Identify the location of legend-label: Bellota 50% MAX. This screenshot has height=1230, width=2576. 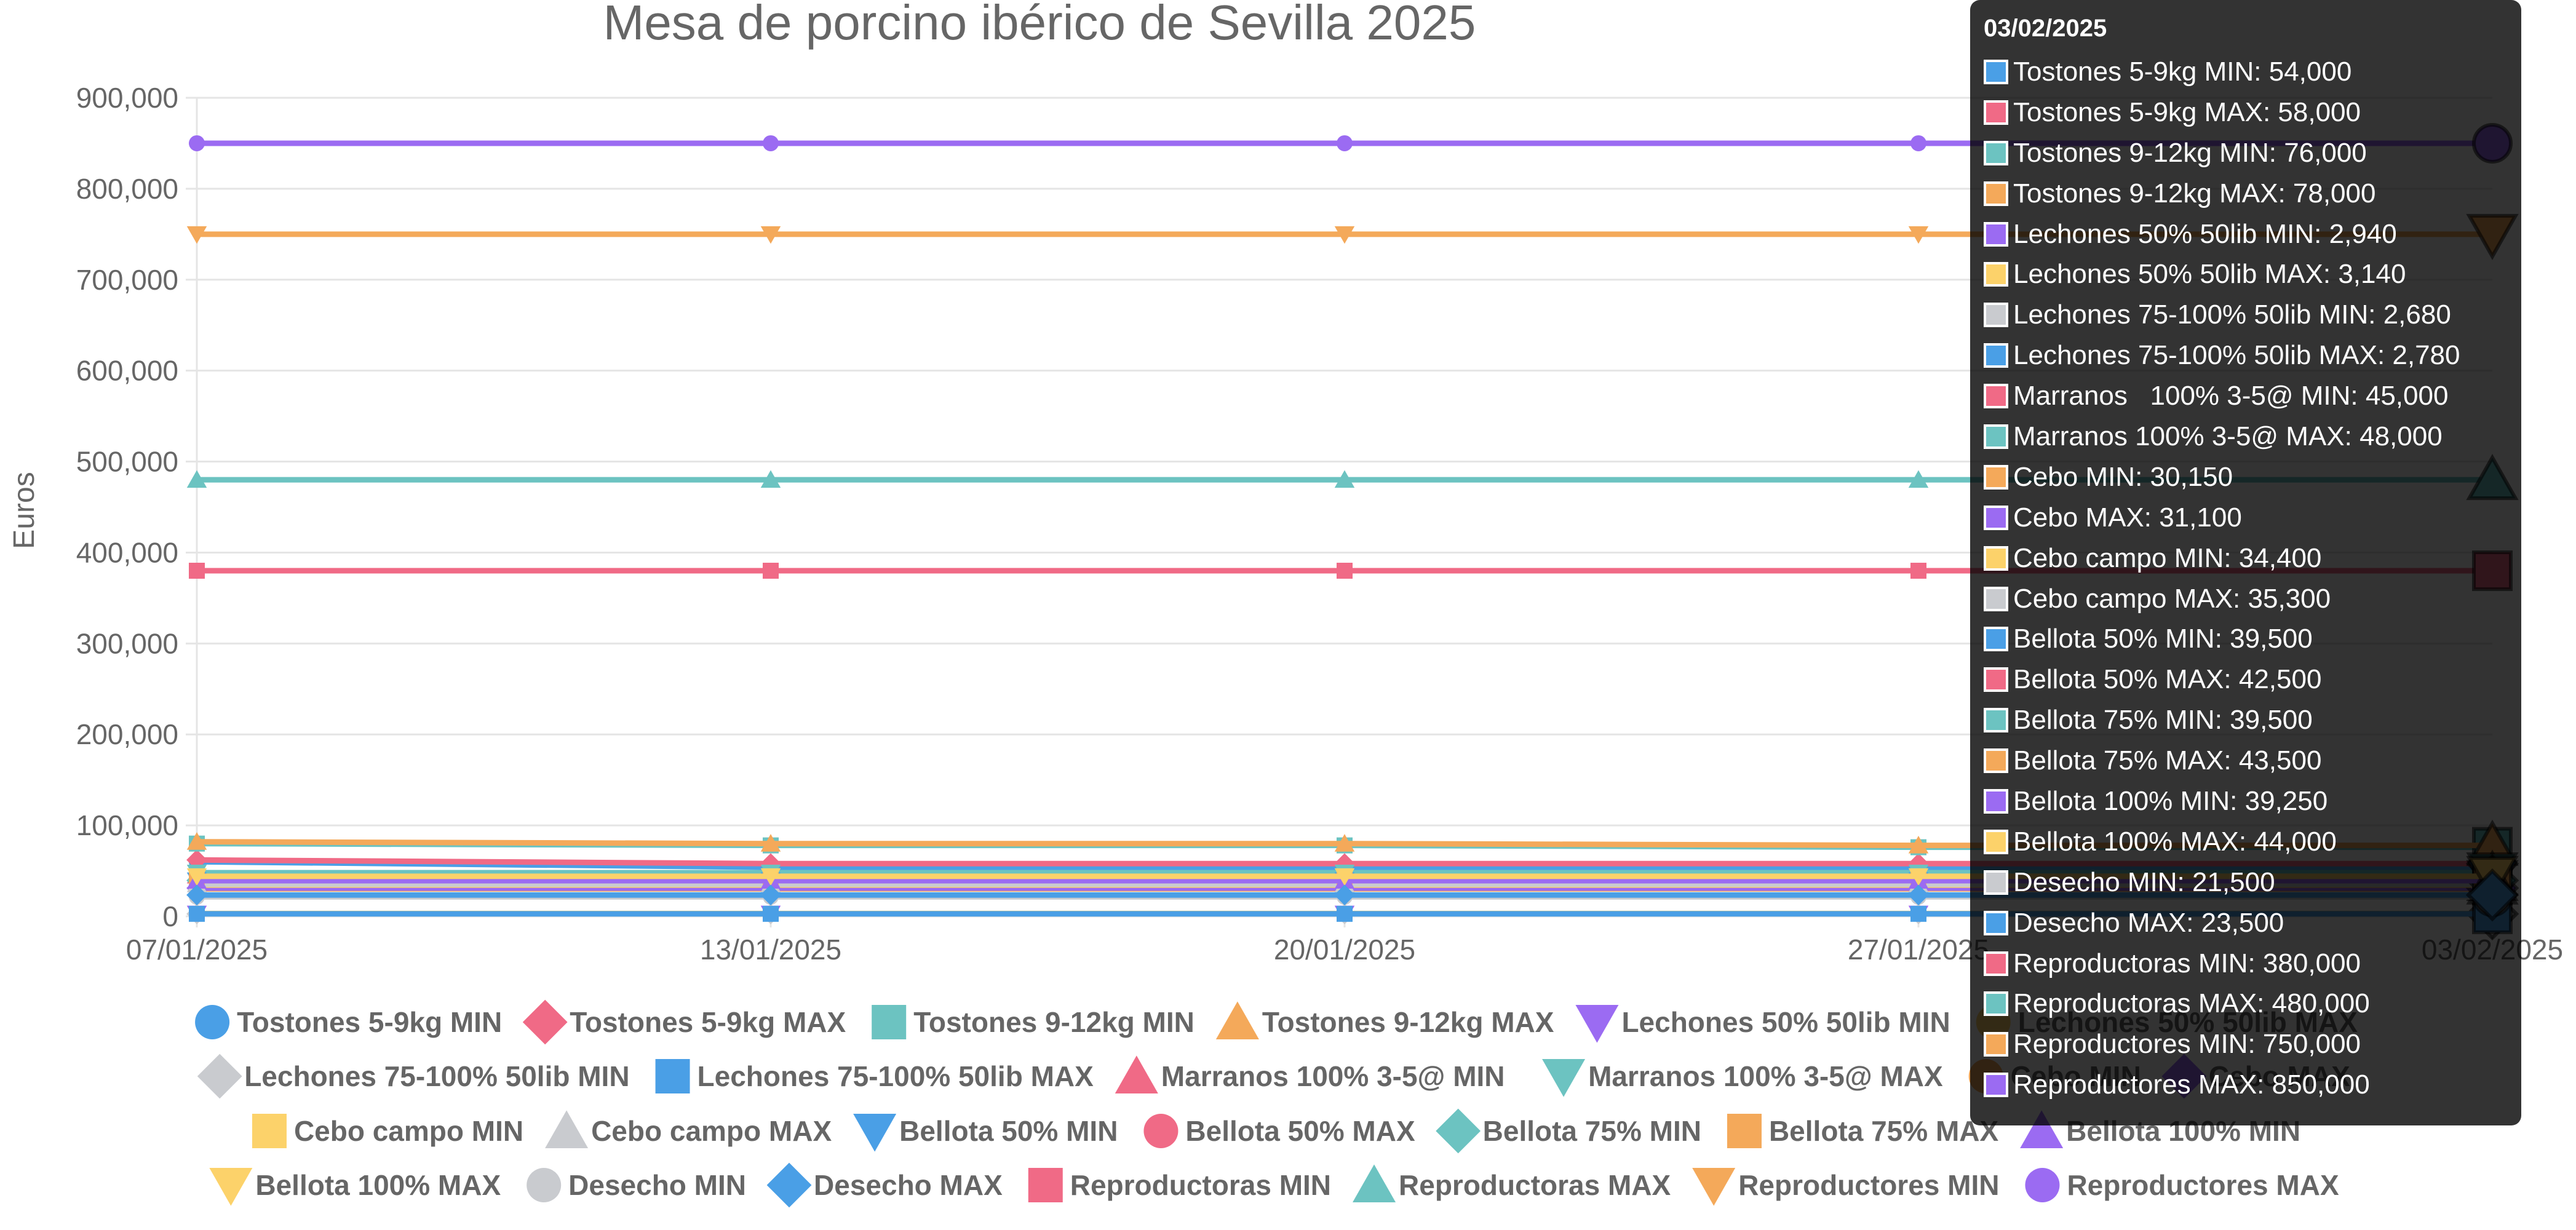
(1300, 1131).